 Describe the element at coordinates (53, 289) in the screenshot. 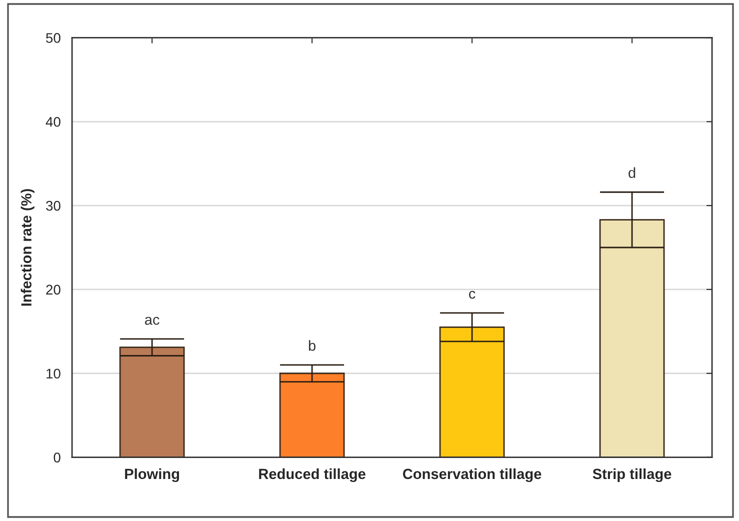

I see `y-tick-label: 20` at that location.